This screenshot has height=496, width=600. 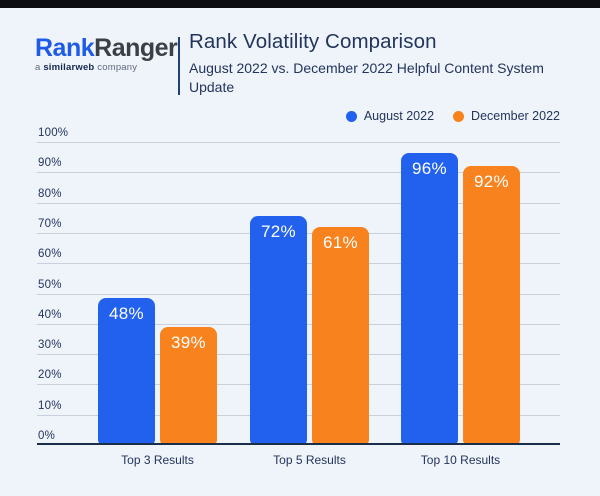 What do you see at coordinates (50, 406) in the screenshot?
I see `y-axis-tick-label: 10%` at bounding box center [50, 406].